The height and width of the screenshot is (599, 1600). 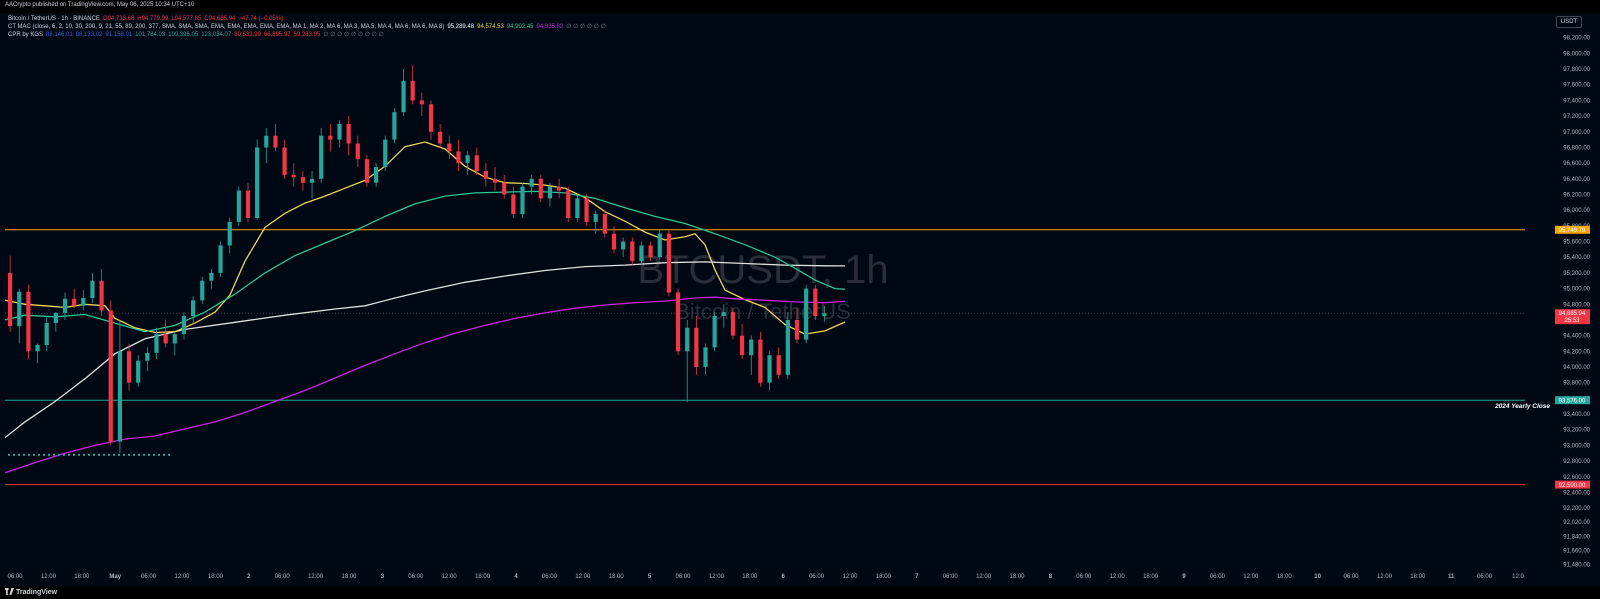 What do you see at coordinates (54, 19) in the screenshot?
I see `legend-item: Bitcoin / TetherUS · 1h · BINANCE` at bounding box center [54, 19].